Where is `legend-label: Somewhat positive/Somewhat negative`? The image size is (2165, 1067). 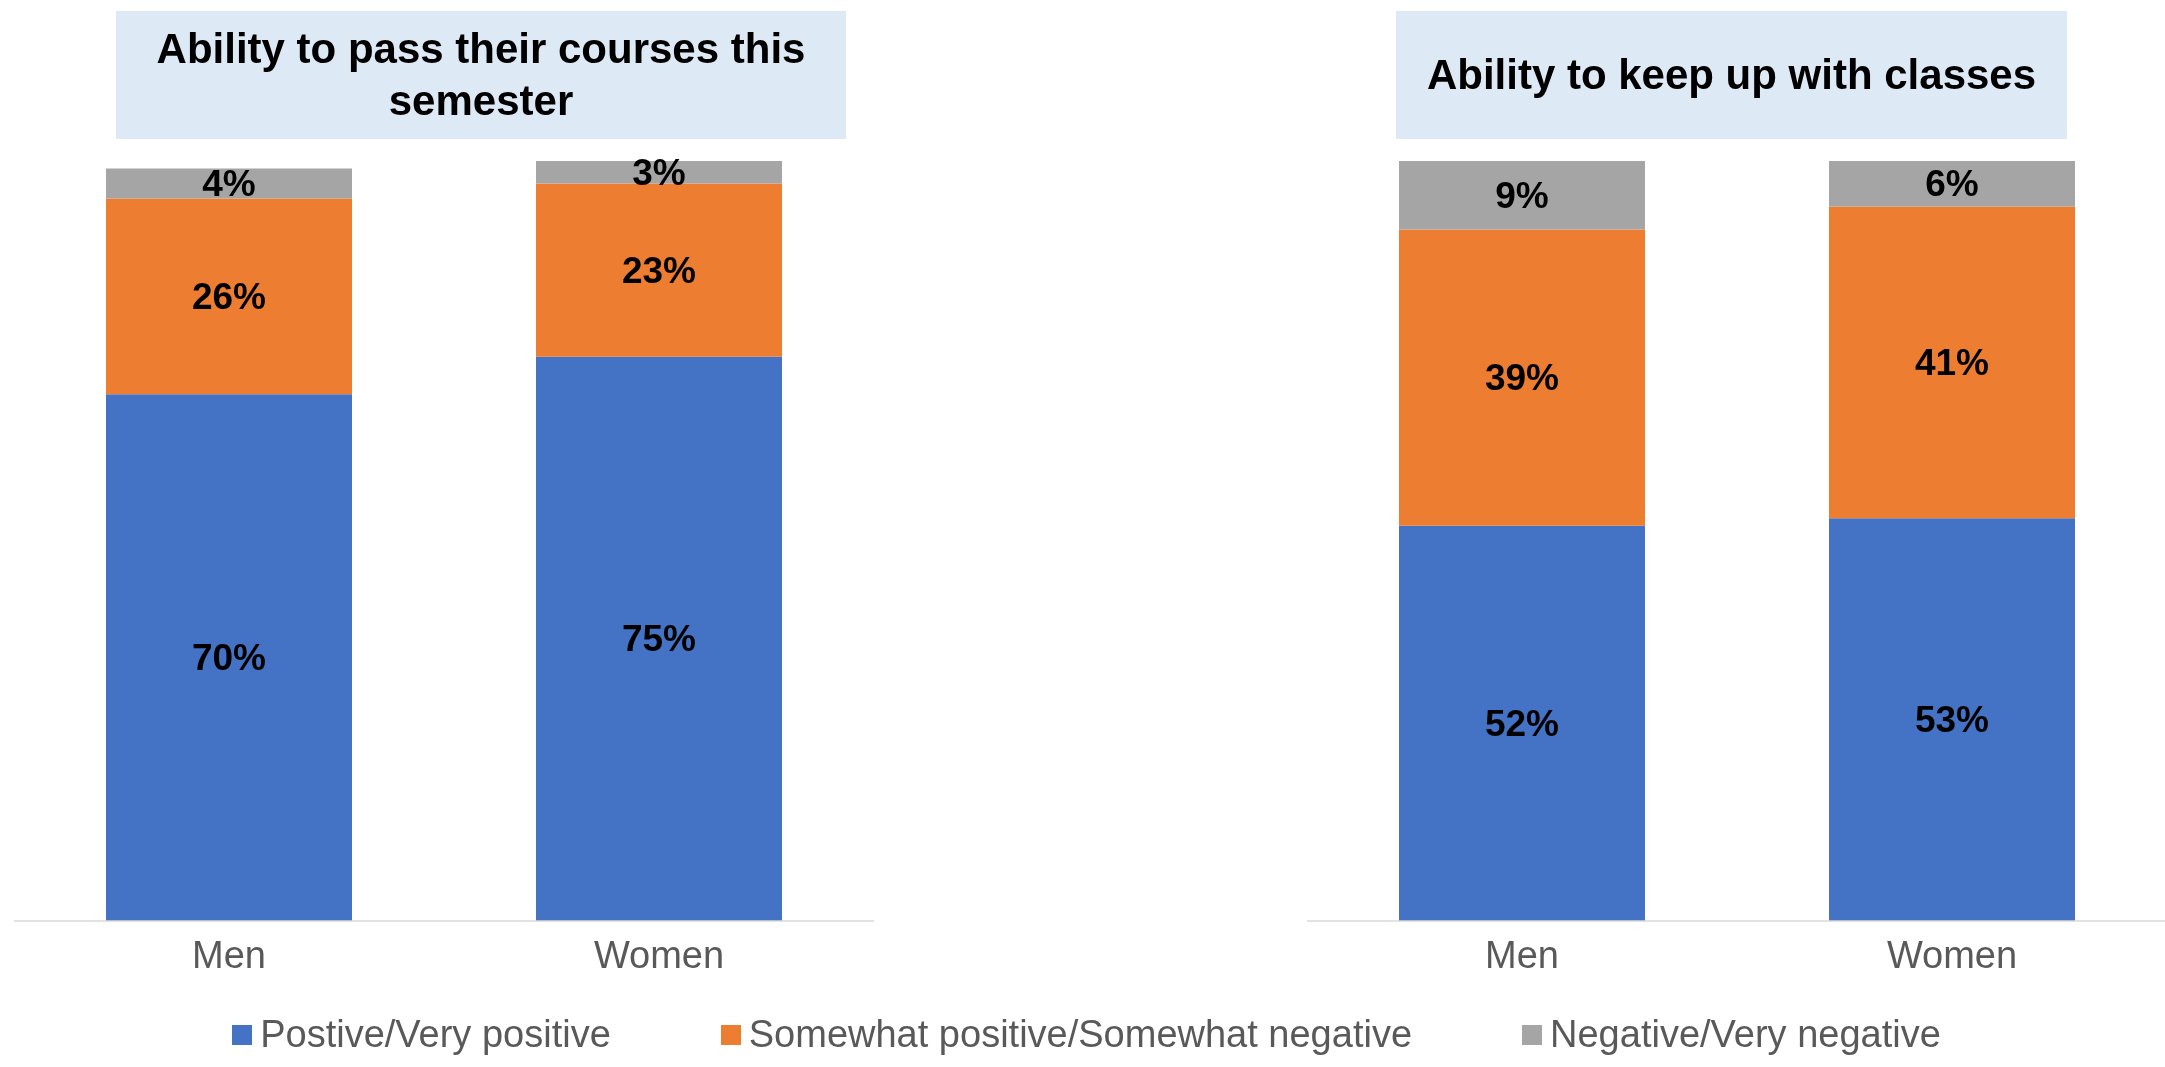 legend-label: Somewhat positive/Somewhat negative is located at coordinates (1080, 1034).